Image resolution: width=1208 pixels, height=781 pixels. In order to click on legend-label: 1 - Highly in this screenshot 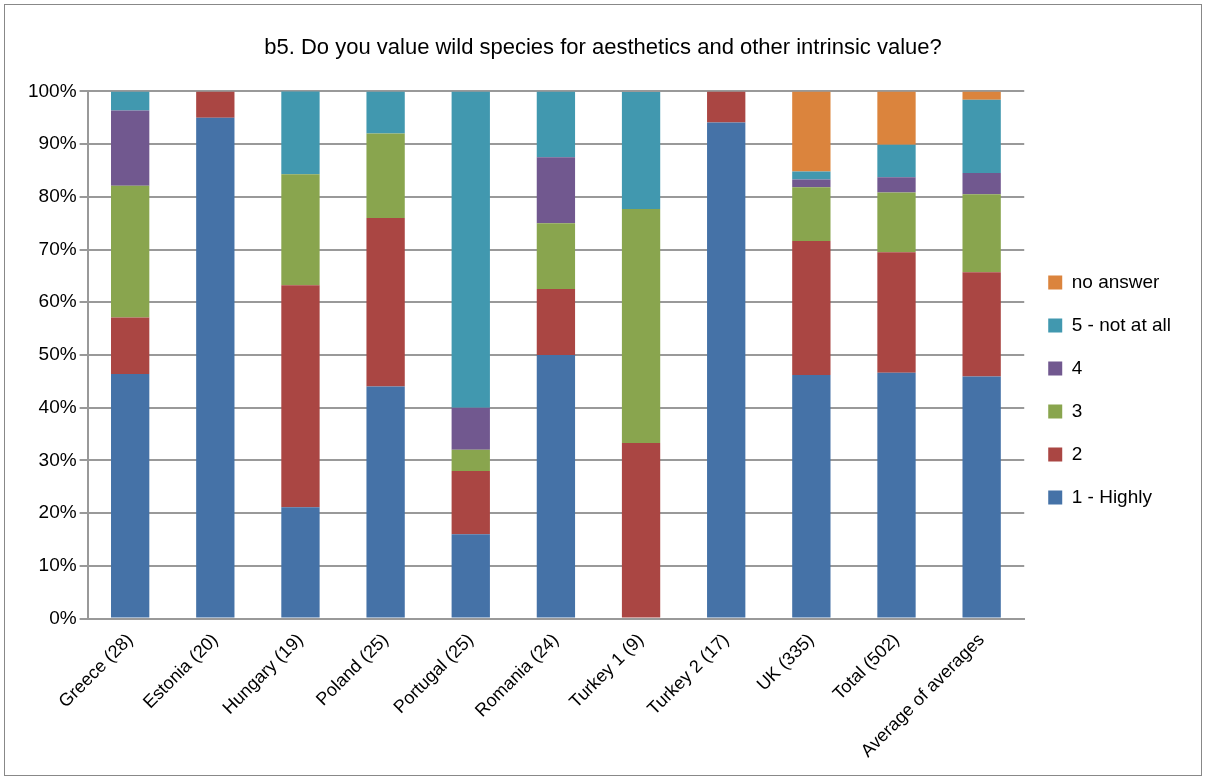, I will do `click(1112, 496)`.